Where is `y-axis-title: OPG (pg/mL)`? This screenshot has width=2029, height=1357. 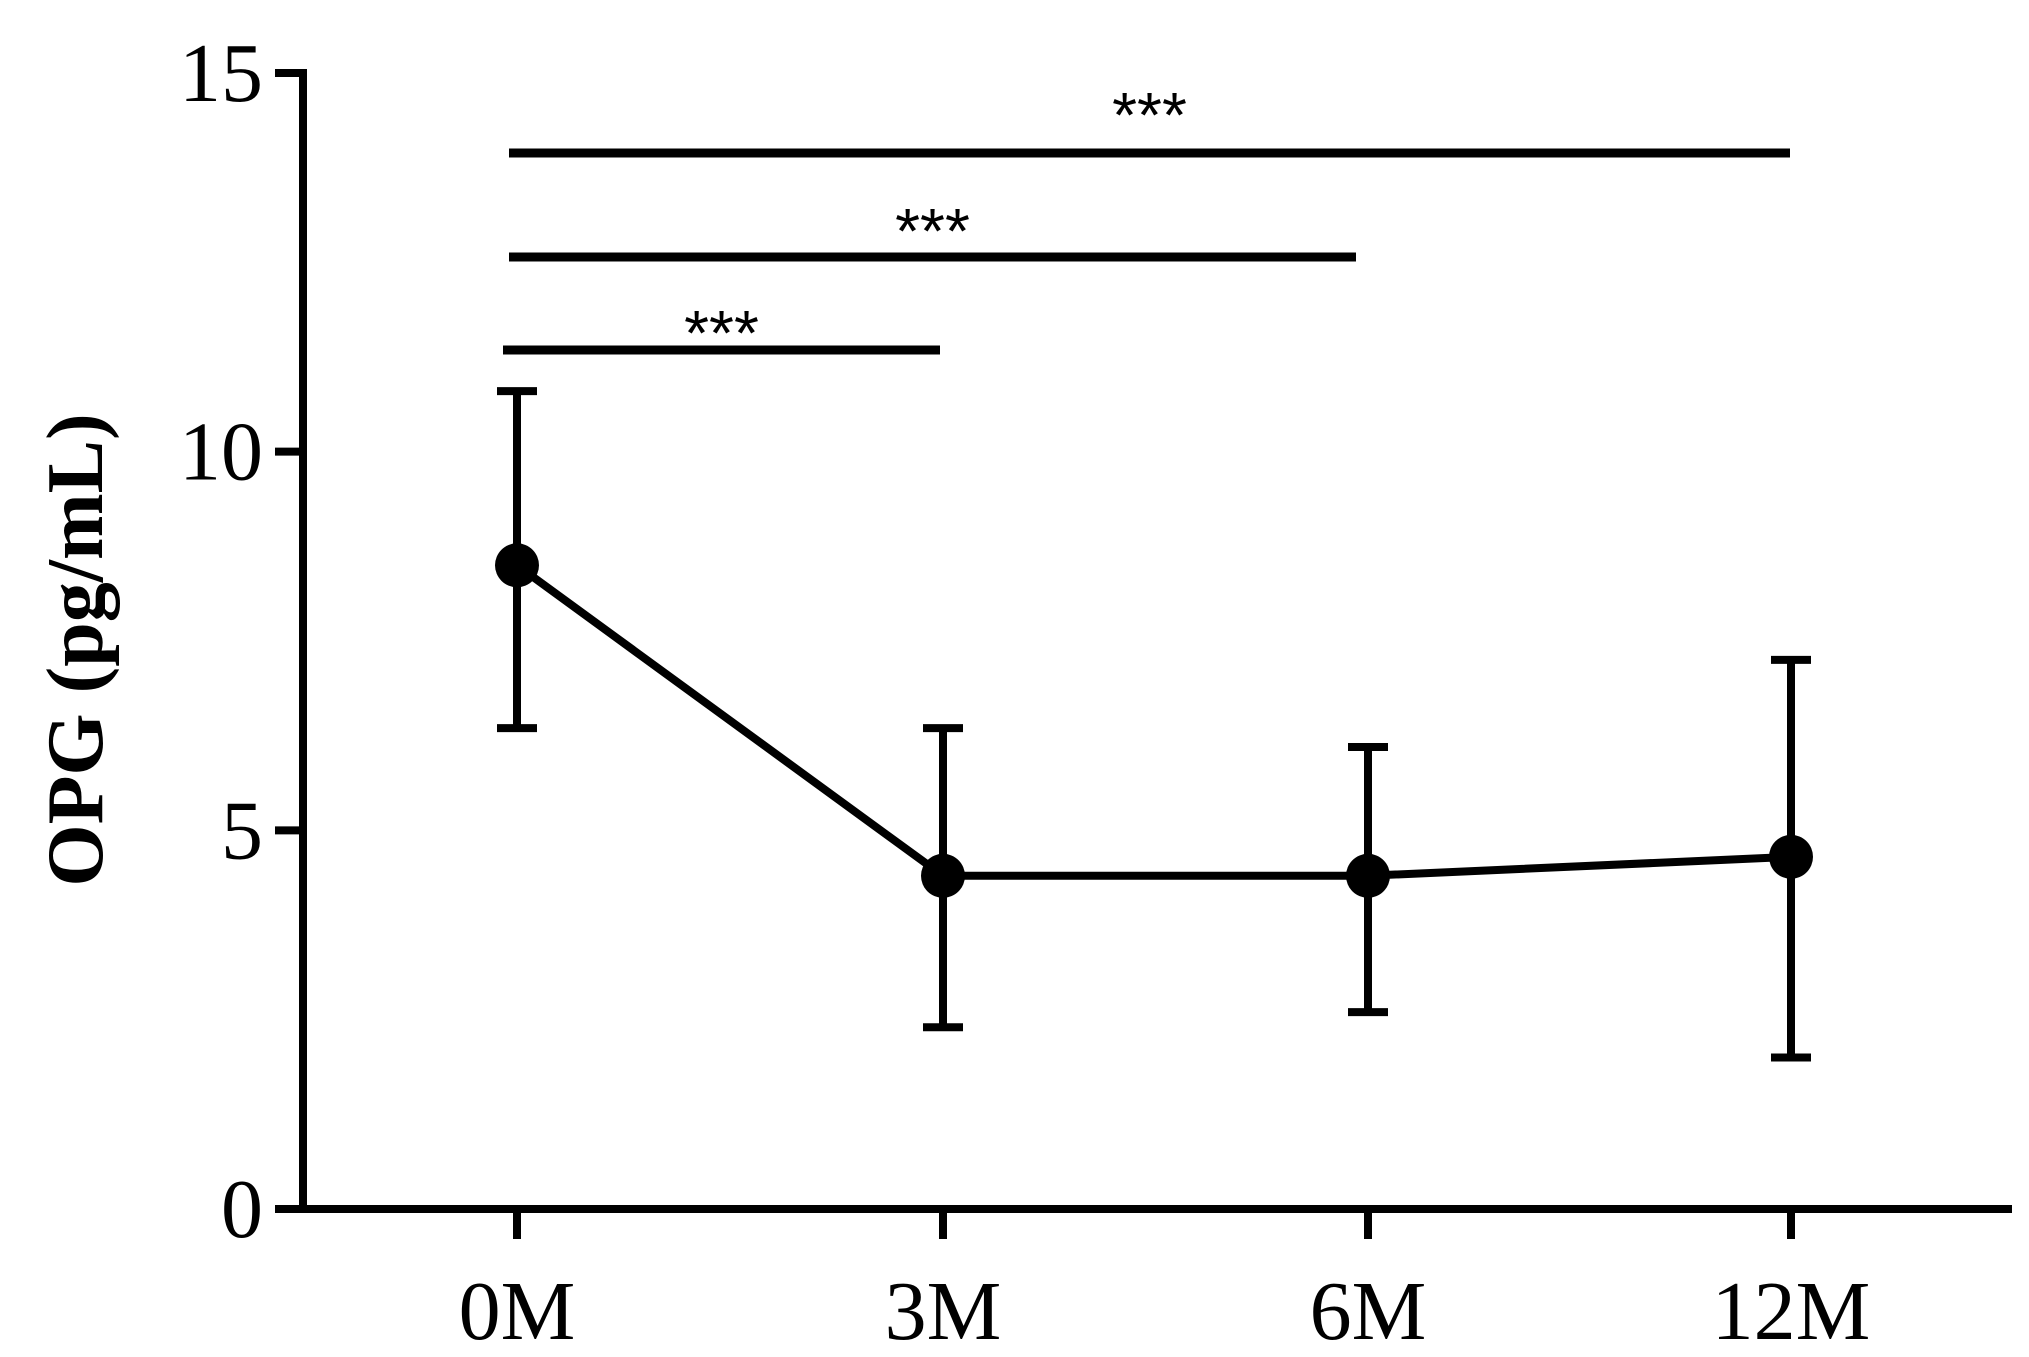
y-axis-title: OPG (pg/mL) is located at coordinates (76, 649).